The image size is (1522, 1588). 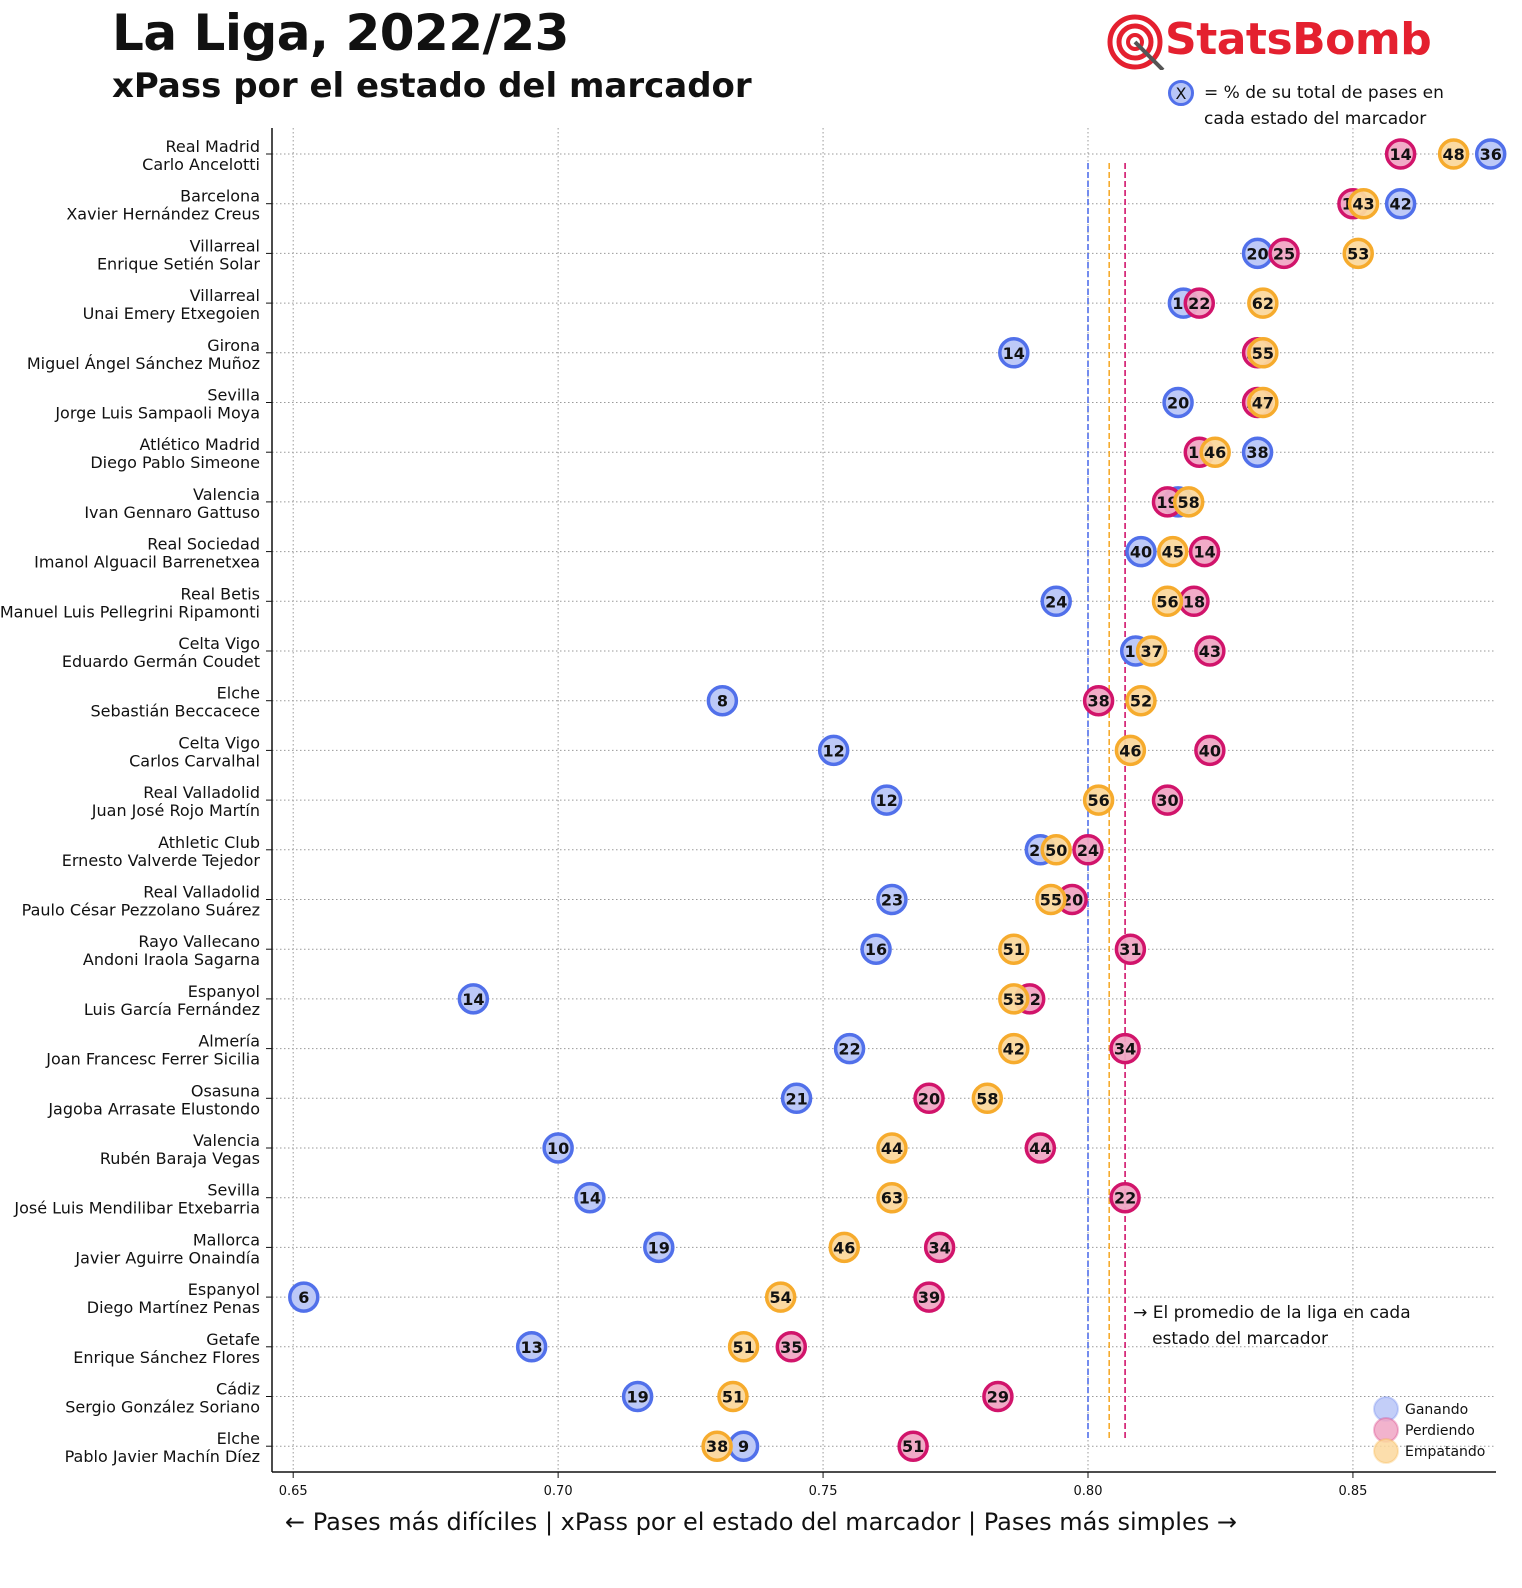 What do you see at coordinates (558, 1491) in the screenshot?
I see `x-tick-label: 0.70` at bounding box center [558, 1491].